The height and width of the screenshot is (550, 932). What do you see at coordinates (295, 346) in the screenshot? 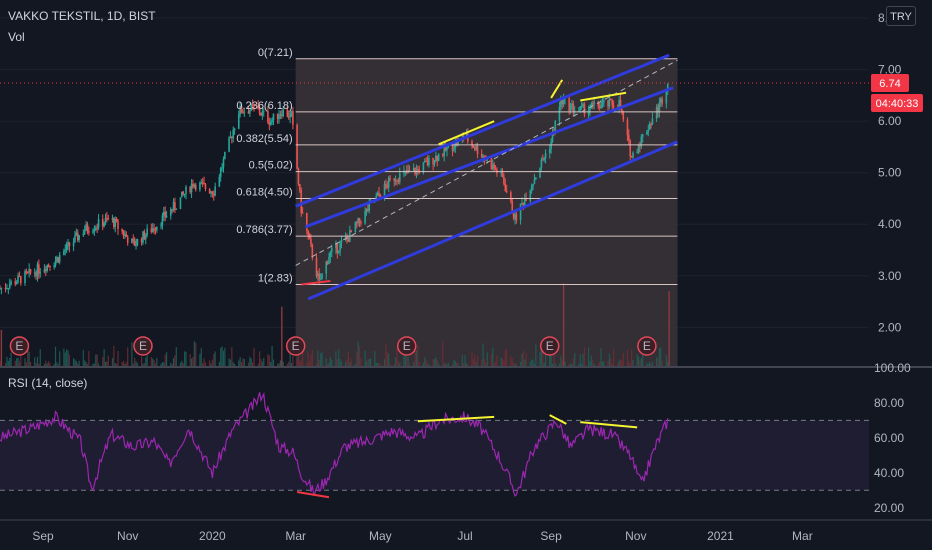
I see `earnings-marker-2: E` at bounding box center [295, 346].